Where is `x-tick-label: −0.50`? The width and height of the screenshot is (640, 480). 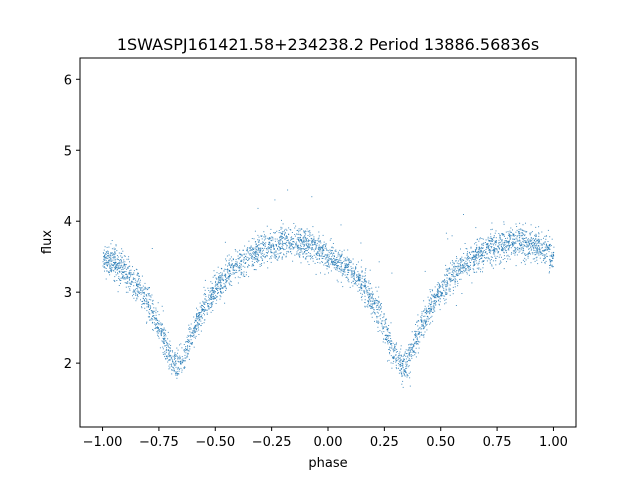
x-tick-label: −0.50 is located at coordinates (215, 442).